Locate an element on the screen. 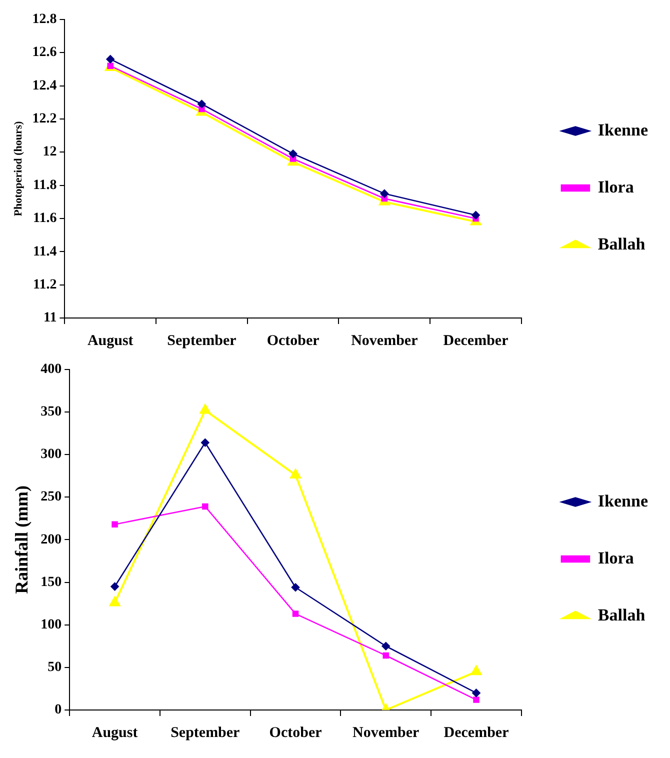 This screenshot has width=670, height=758. y-tick-label: 11.8 is located at coordinates (44, 185).